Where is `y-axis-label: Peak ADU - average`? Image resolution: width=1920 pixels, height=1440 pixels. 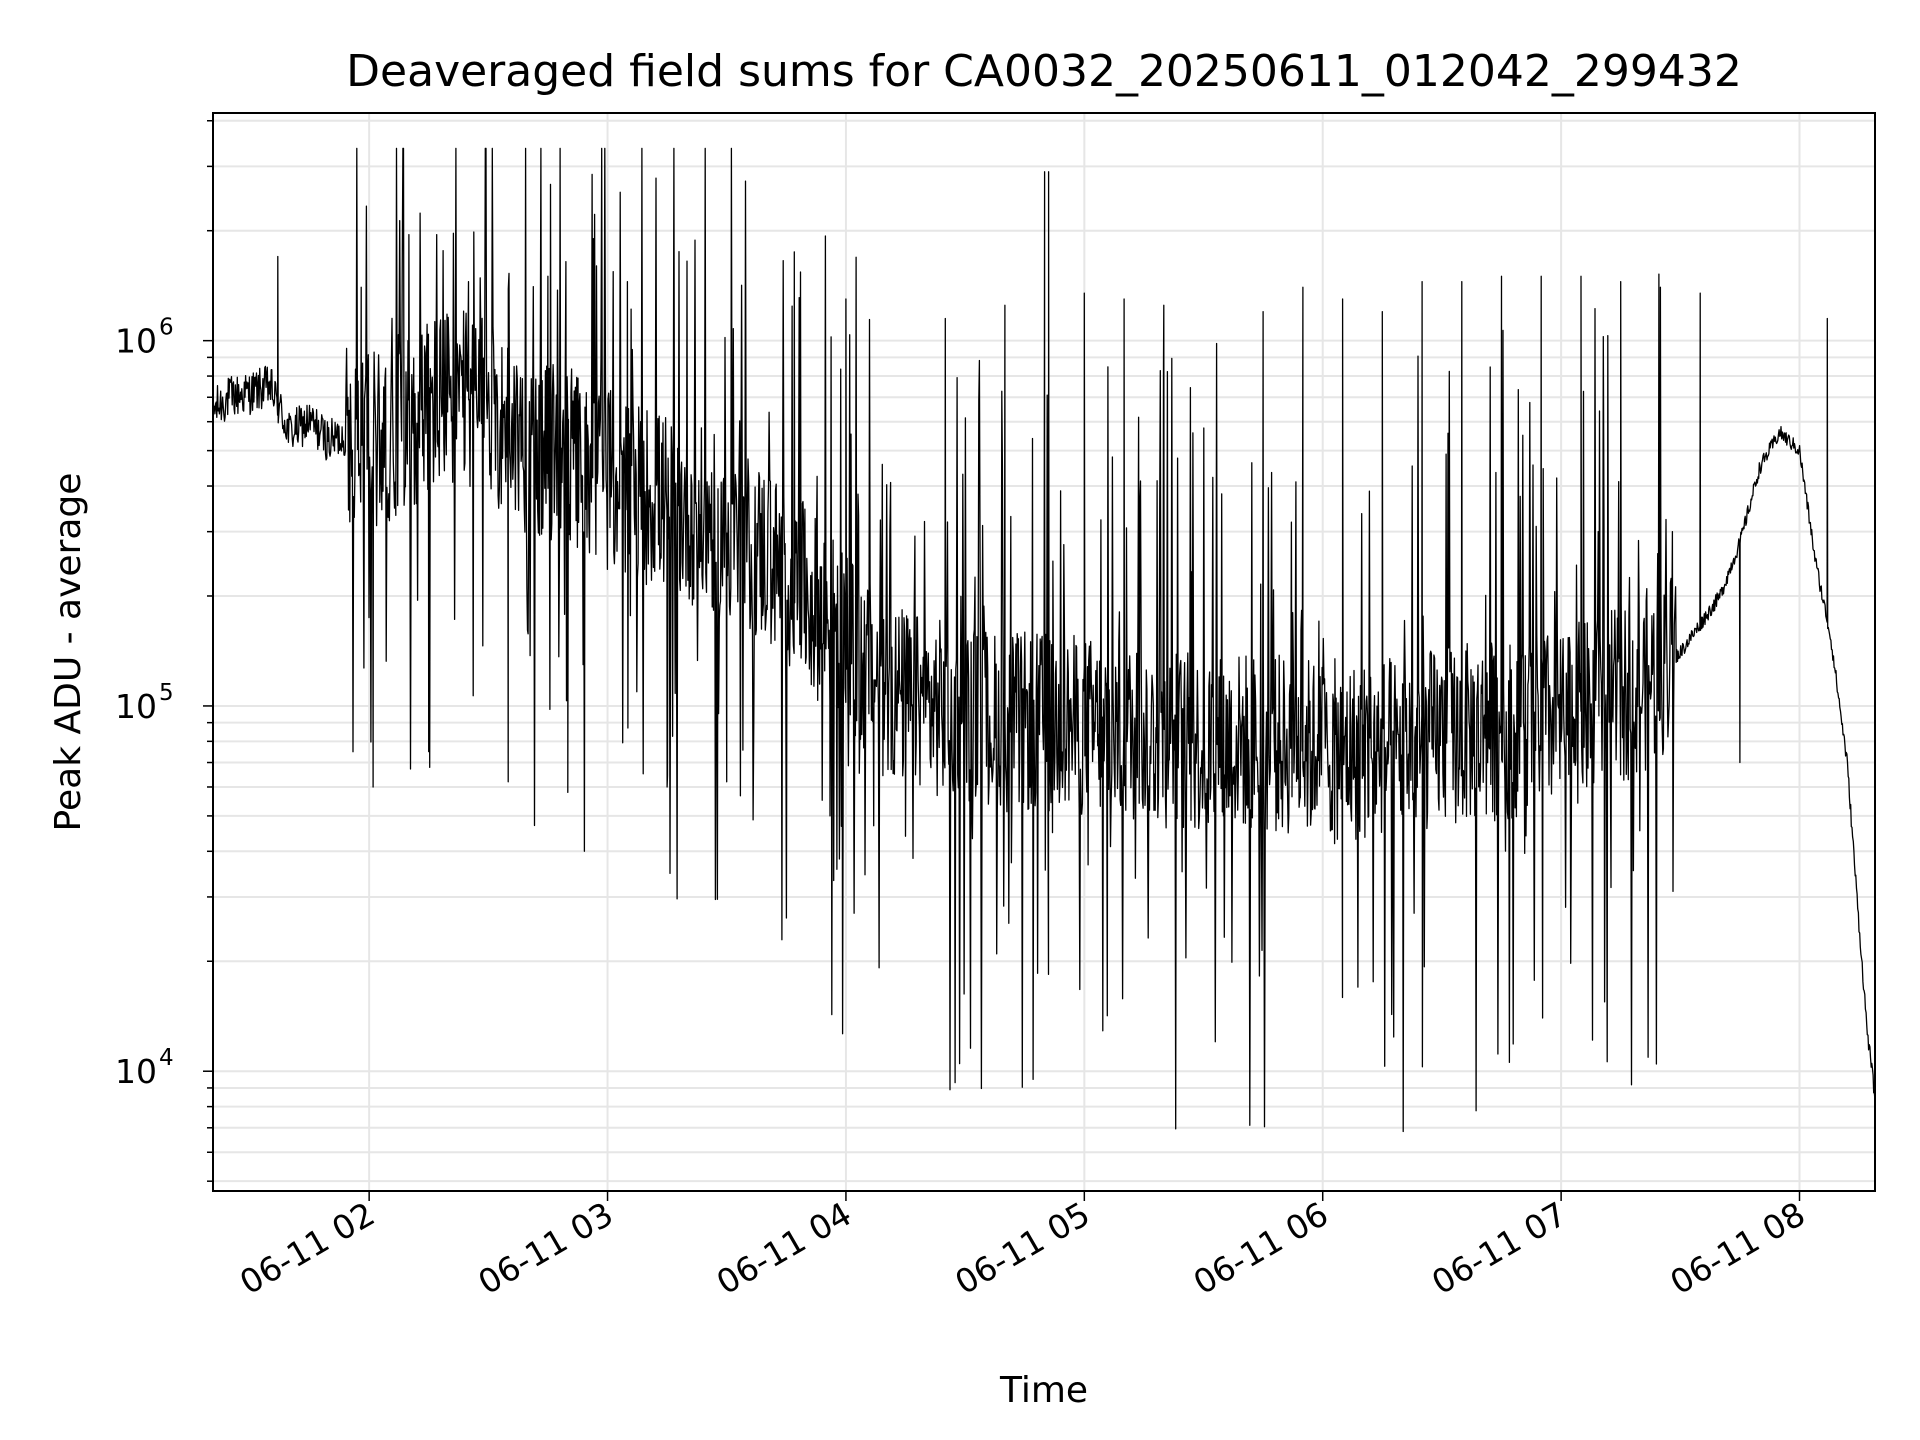 y-axis-label: Peak ADU - average is located at coordinates (68, 652).